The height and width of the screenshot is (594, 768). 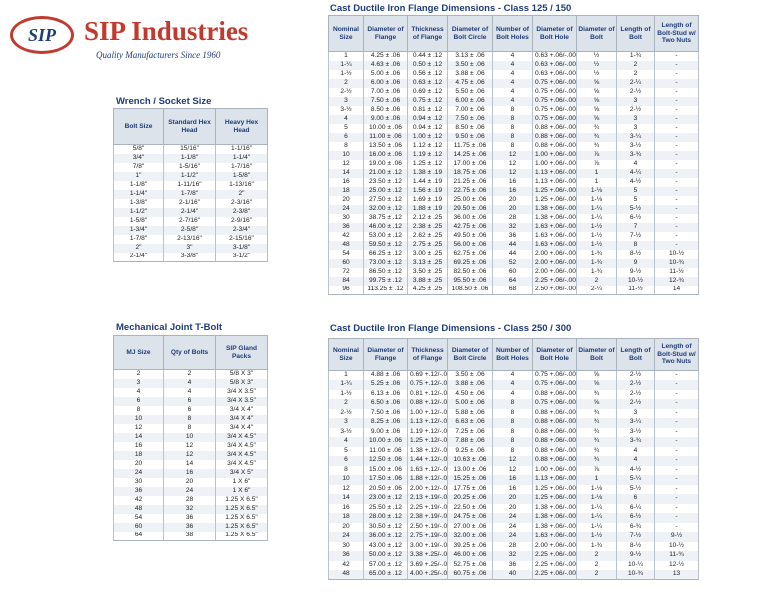 I want to click on table-row: 54 36 1.25 X 6.5", so click(x=190, y=518).